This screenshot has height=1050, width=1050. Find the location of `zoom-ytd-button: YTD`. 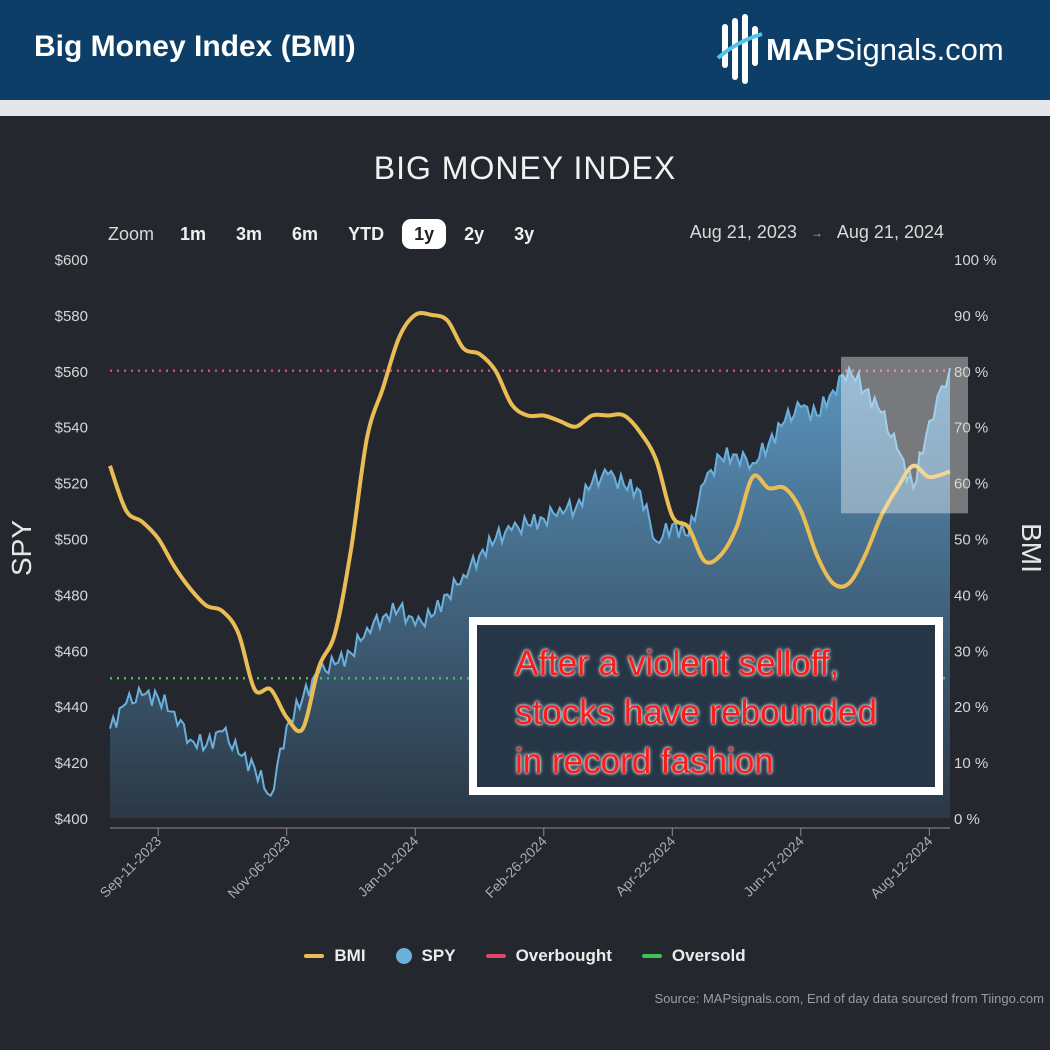

zoom-ytd-button: YTD is located at coordinates (366, 234).